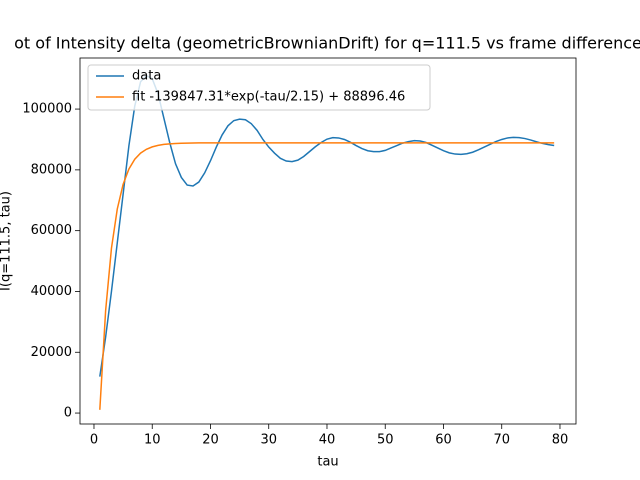 The height and width of the screenshot is (480, 640). Describe the element at coordinates (47, 109) in the screenshot. I see `y-tick-label: 100000` at that location.